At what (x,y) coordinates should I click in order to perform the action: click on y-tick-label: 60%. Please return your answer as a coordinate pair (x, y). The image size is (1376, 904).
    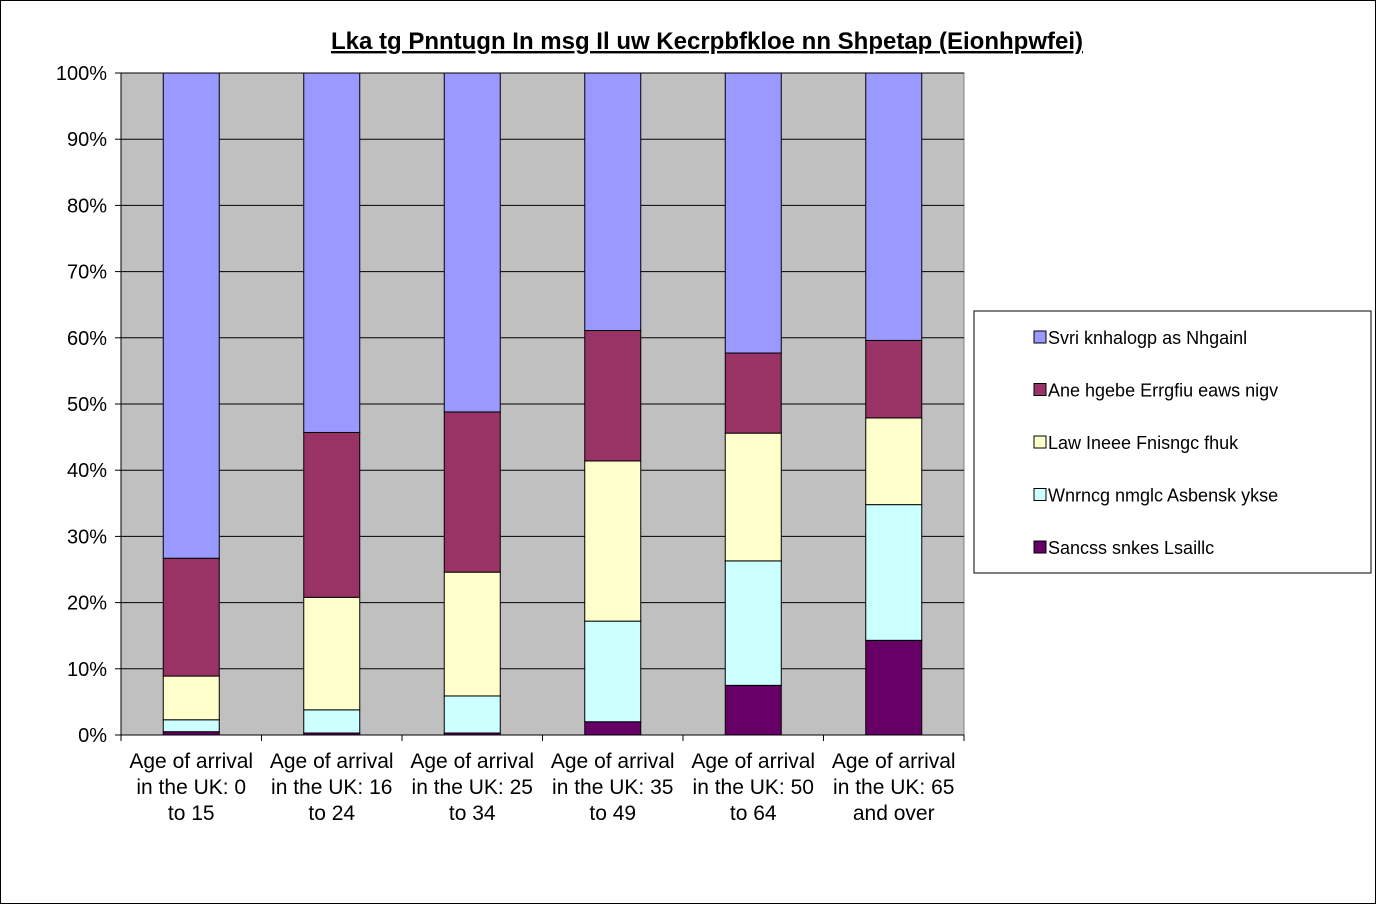
    Looking at the image, I should click on (87, 339).